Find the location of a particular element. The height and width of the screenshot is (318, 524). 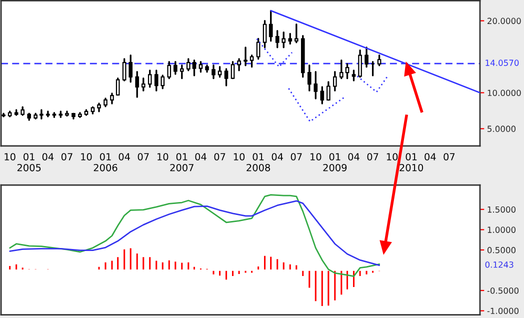

y-tick-label: 1.0000 is located at coordinates (502, 229).